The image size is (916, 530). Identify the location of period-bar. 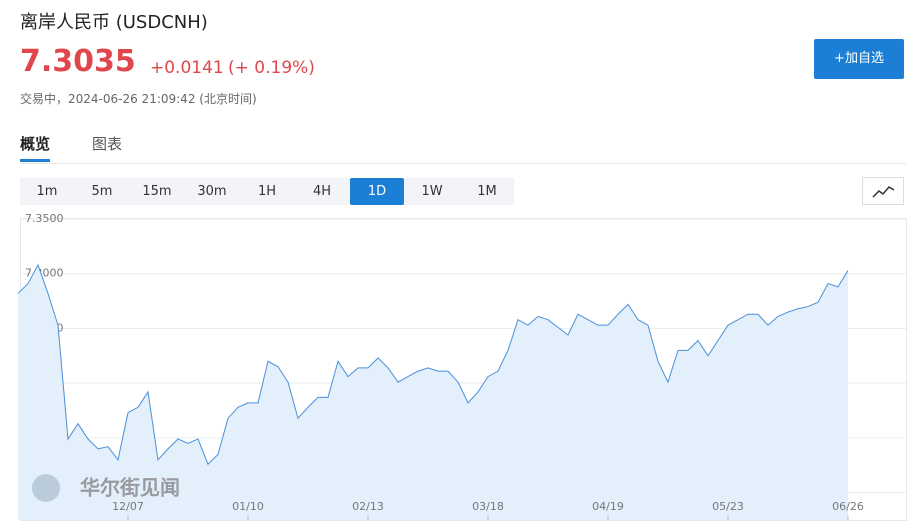
(267, 191).